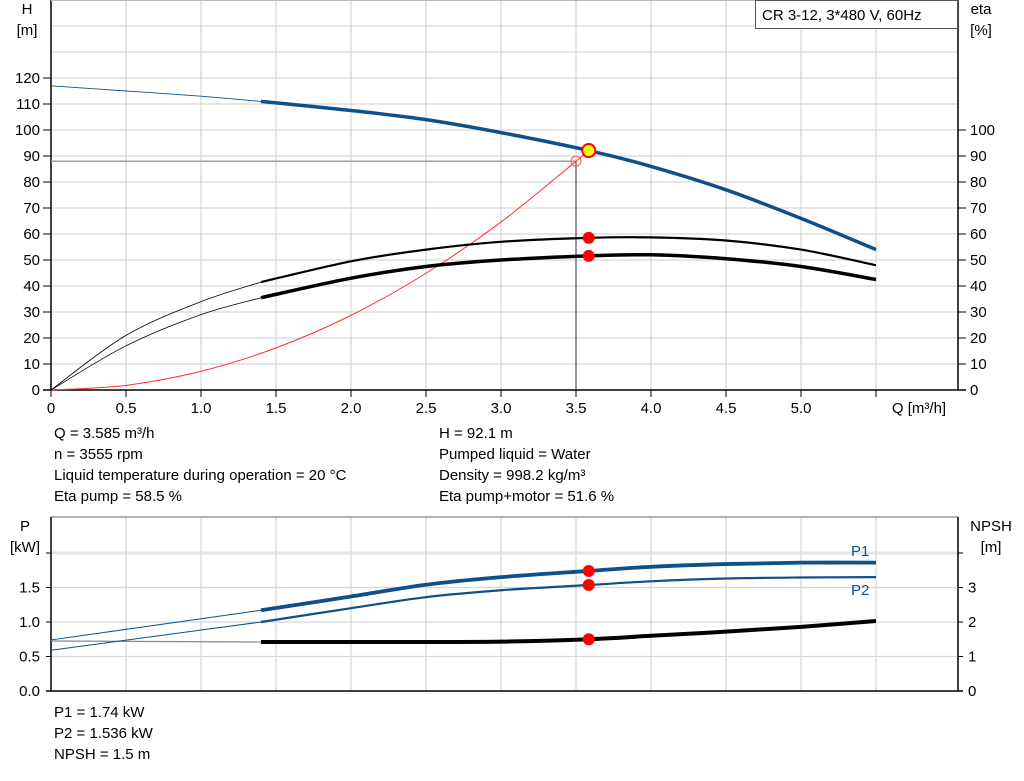 This screenshot has height=781, width=1024. I want to click on info-p1: P1 = 1.74 kW, so click(99, 712).